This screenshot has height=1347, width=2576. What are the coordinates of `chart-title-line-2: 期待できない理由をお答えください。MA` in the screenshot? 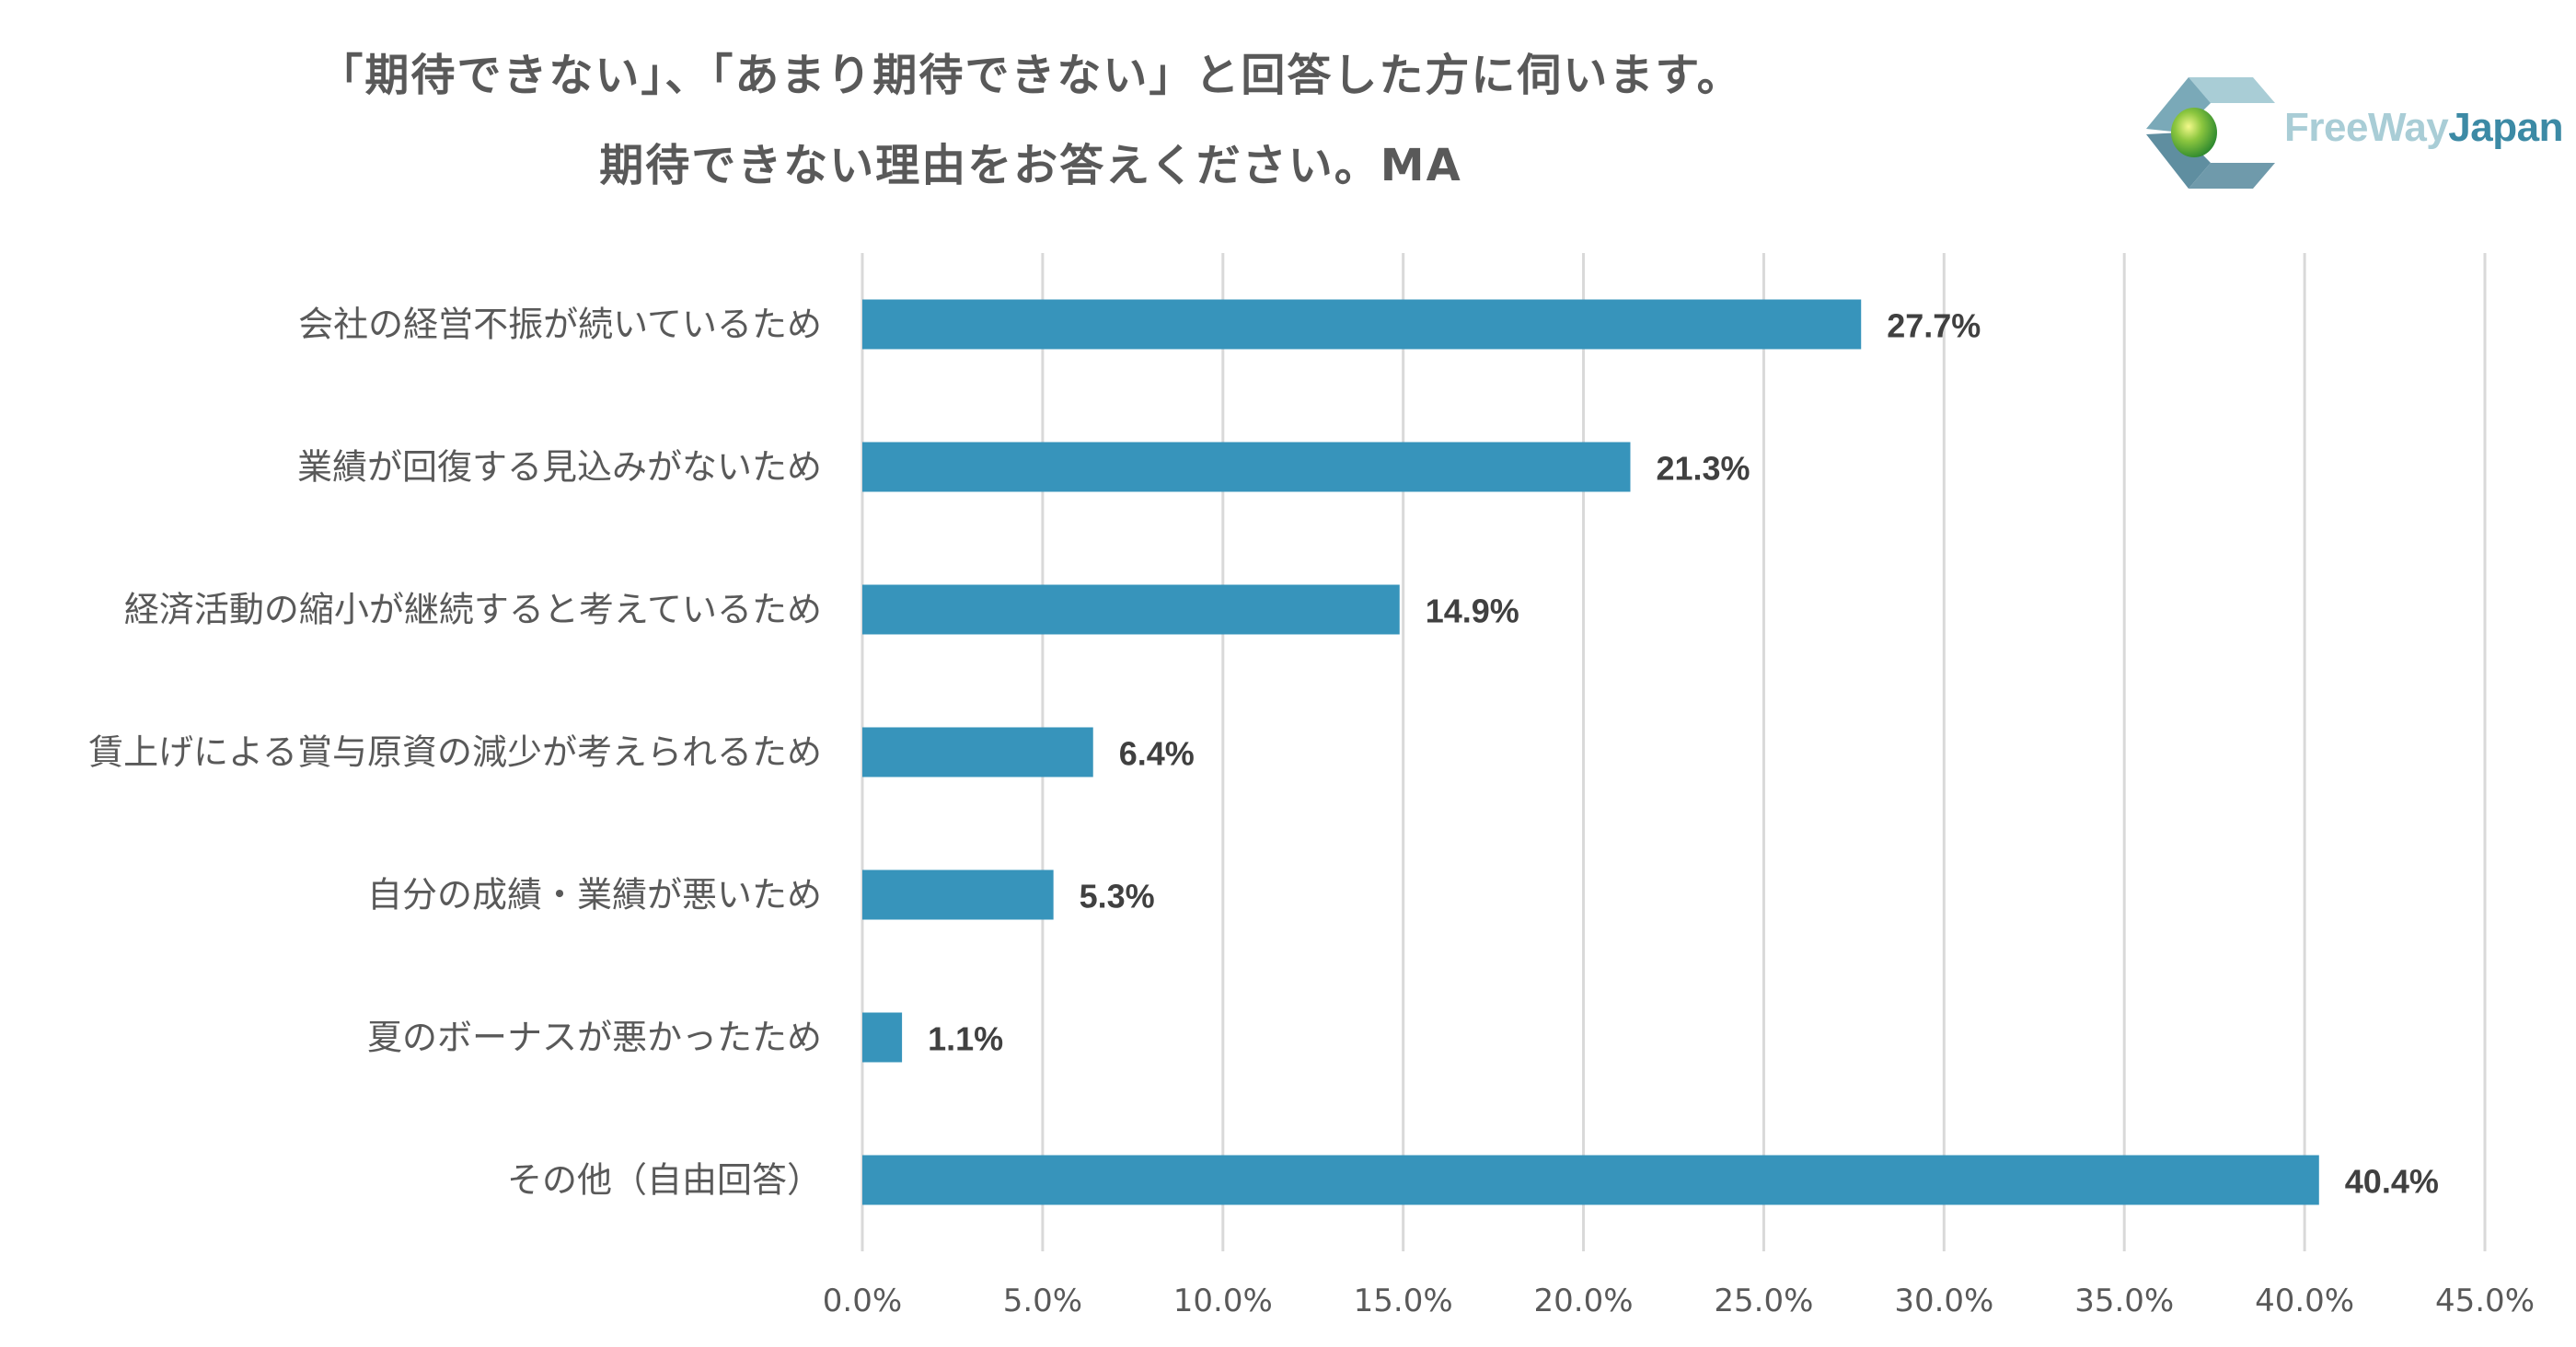 It's located at (1030, 165).